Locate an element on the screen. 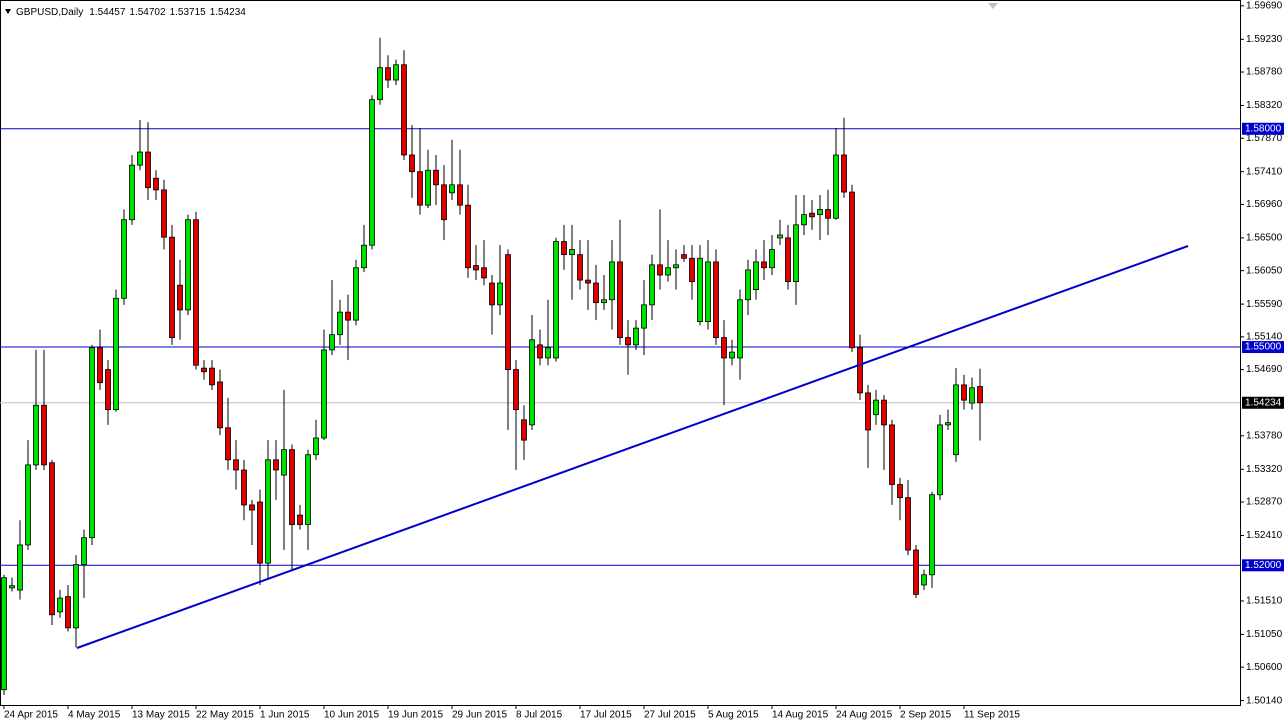  x-tick-label: 5 Aug 2015 is located at coordinates (733, 715).